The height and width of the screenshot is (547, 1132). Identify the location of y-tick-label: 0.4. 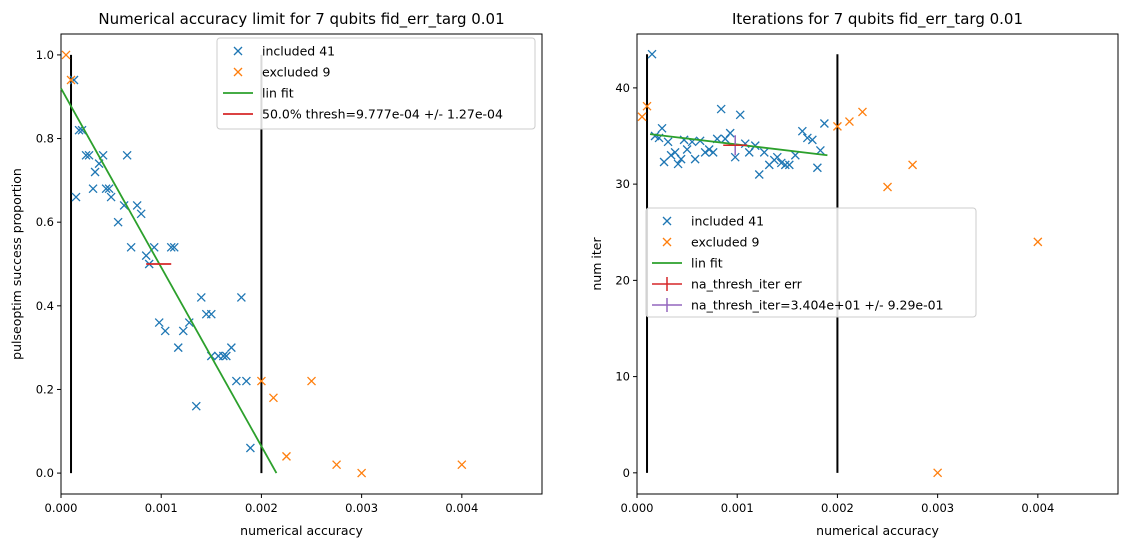
(45, 306).